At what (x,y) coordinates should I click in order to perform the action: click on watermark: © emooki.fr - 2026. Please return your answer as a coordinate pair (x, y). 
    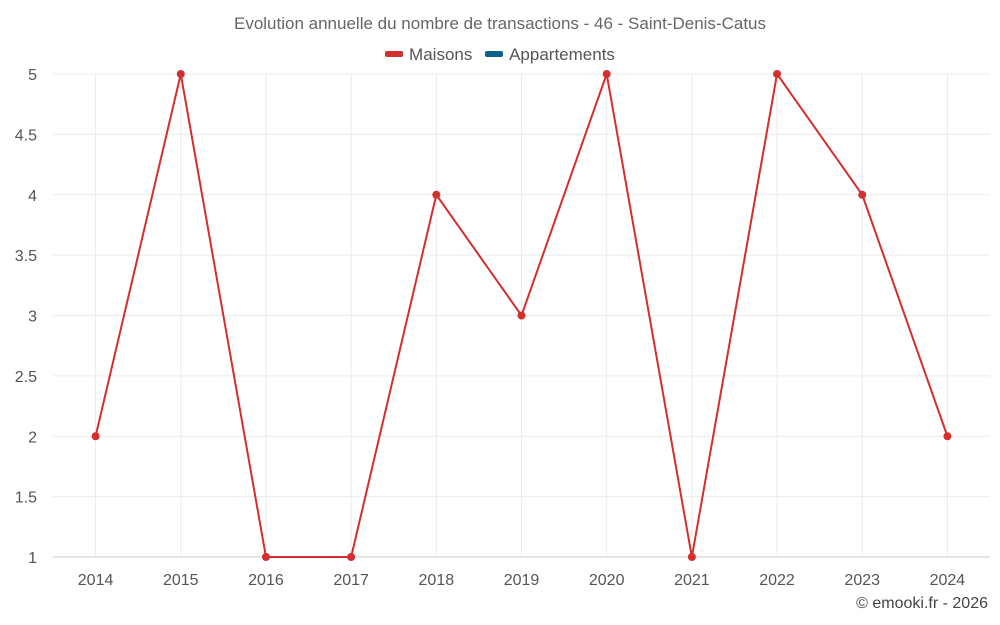
    Looking at the image, I should click on (922, 603).